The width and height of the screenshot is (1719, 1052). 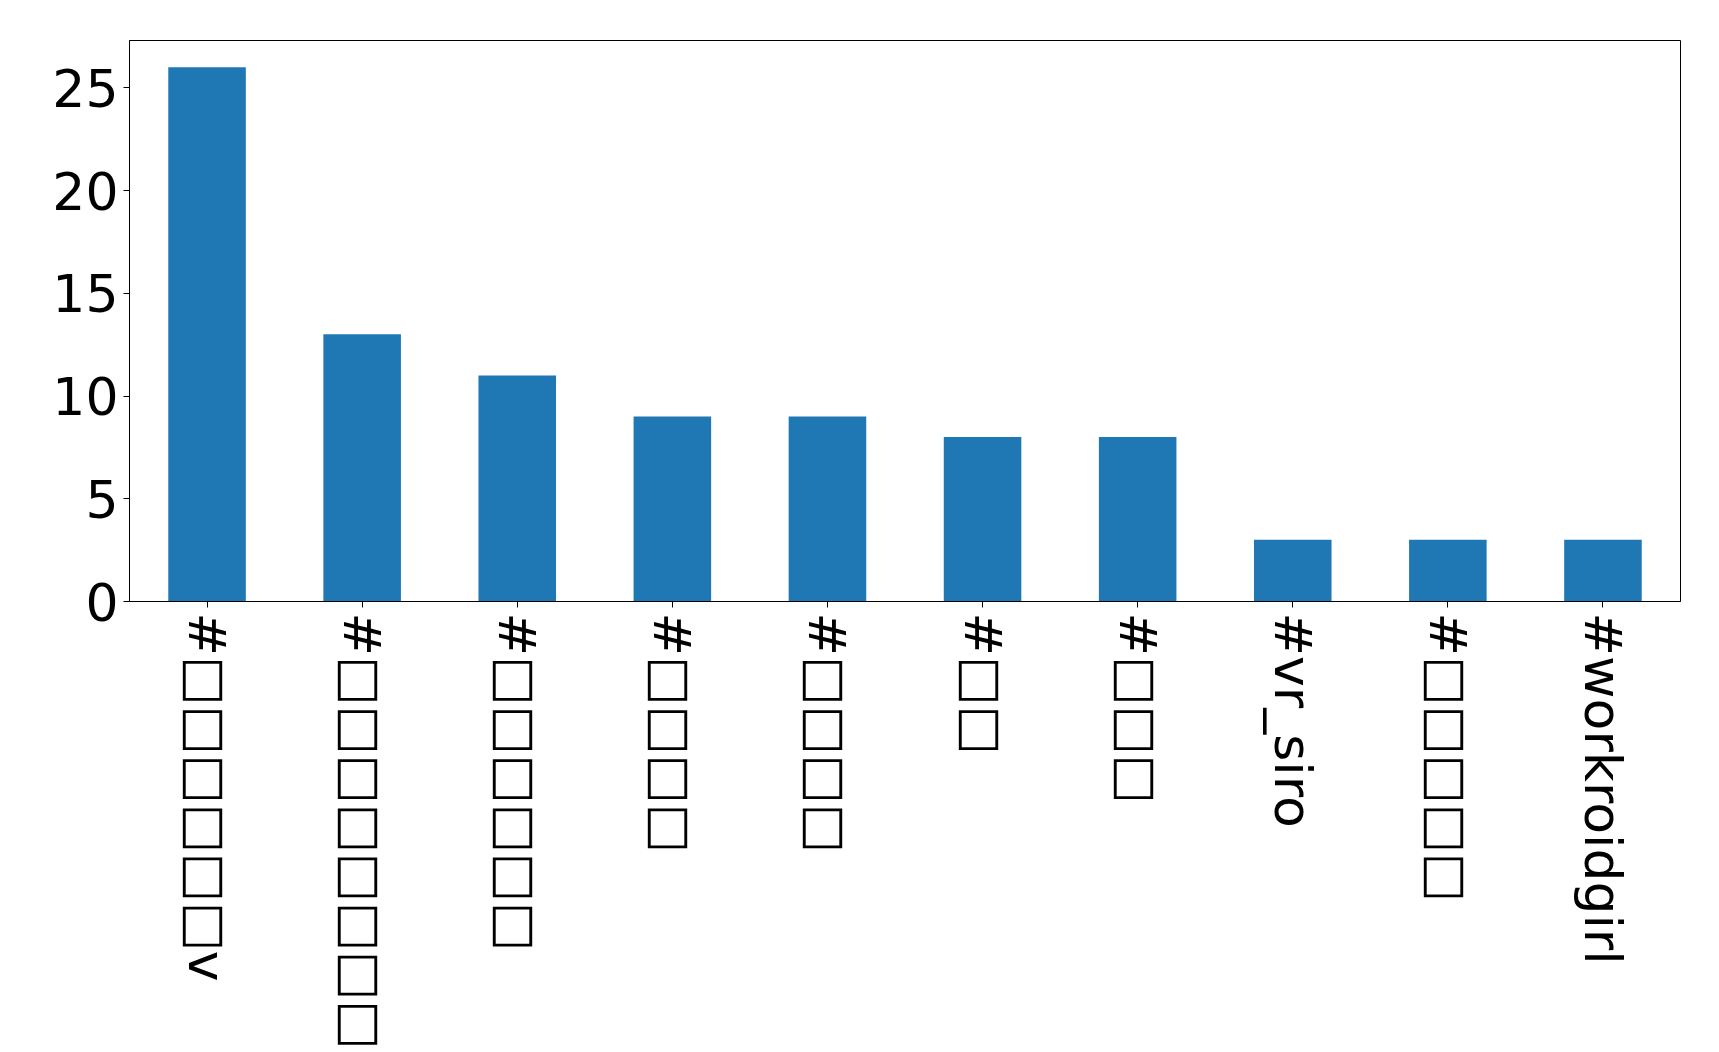 What do you see at coordinates (1137, 708) in the screenshot?
I see `x-tick-label: #□□□` at bounding box center [1137, 708].